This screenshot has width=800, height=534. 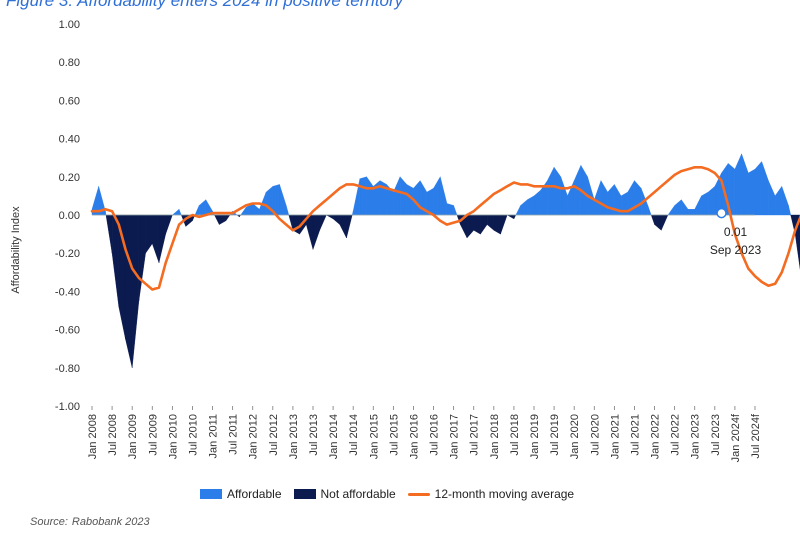 What do you see at coordinates (535, 436) in the screenshot?
I see `x-tick-label: Jan 2019` at bounding box center [535, 436].